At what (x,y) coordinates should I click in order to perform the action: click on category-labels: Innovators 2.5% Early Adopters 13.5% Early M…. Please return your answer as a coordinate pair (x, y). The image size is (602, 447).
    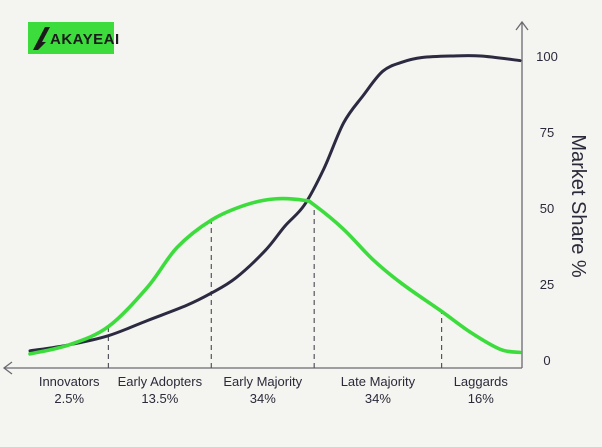
    Looking at the image, I should click on (274, 390).